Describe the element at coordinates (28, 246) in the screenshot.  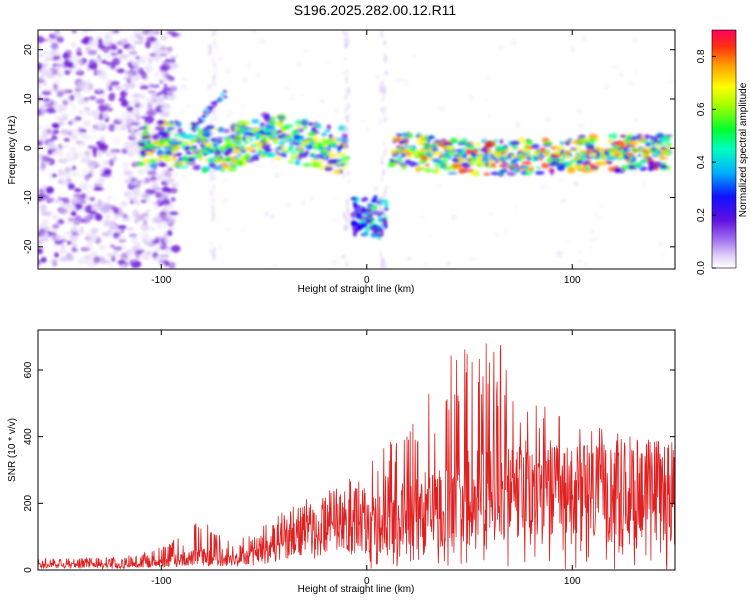
I see `spectrogram-y-tick-label: -20` at that location.